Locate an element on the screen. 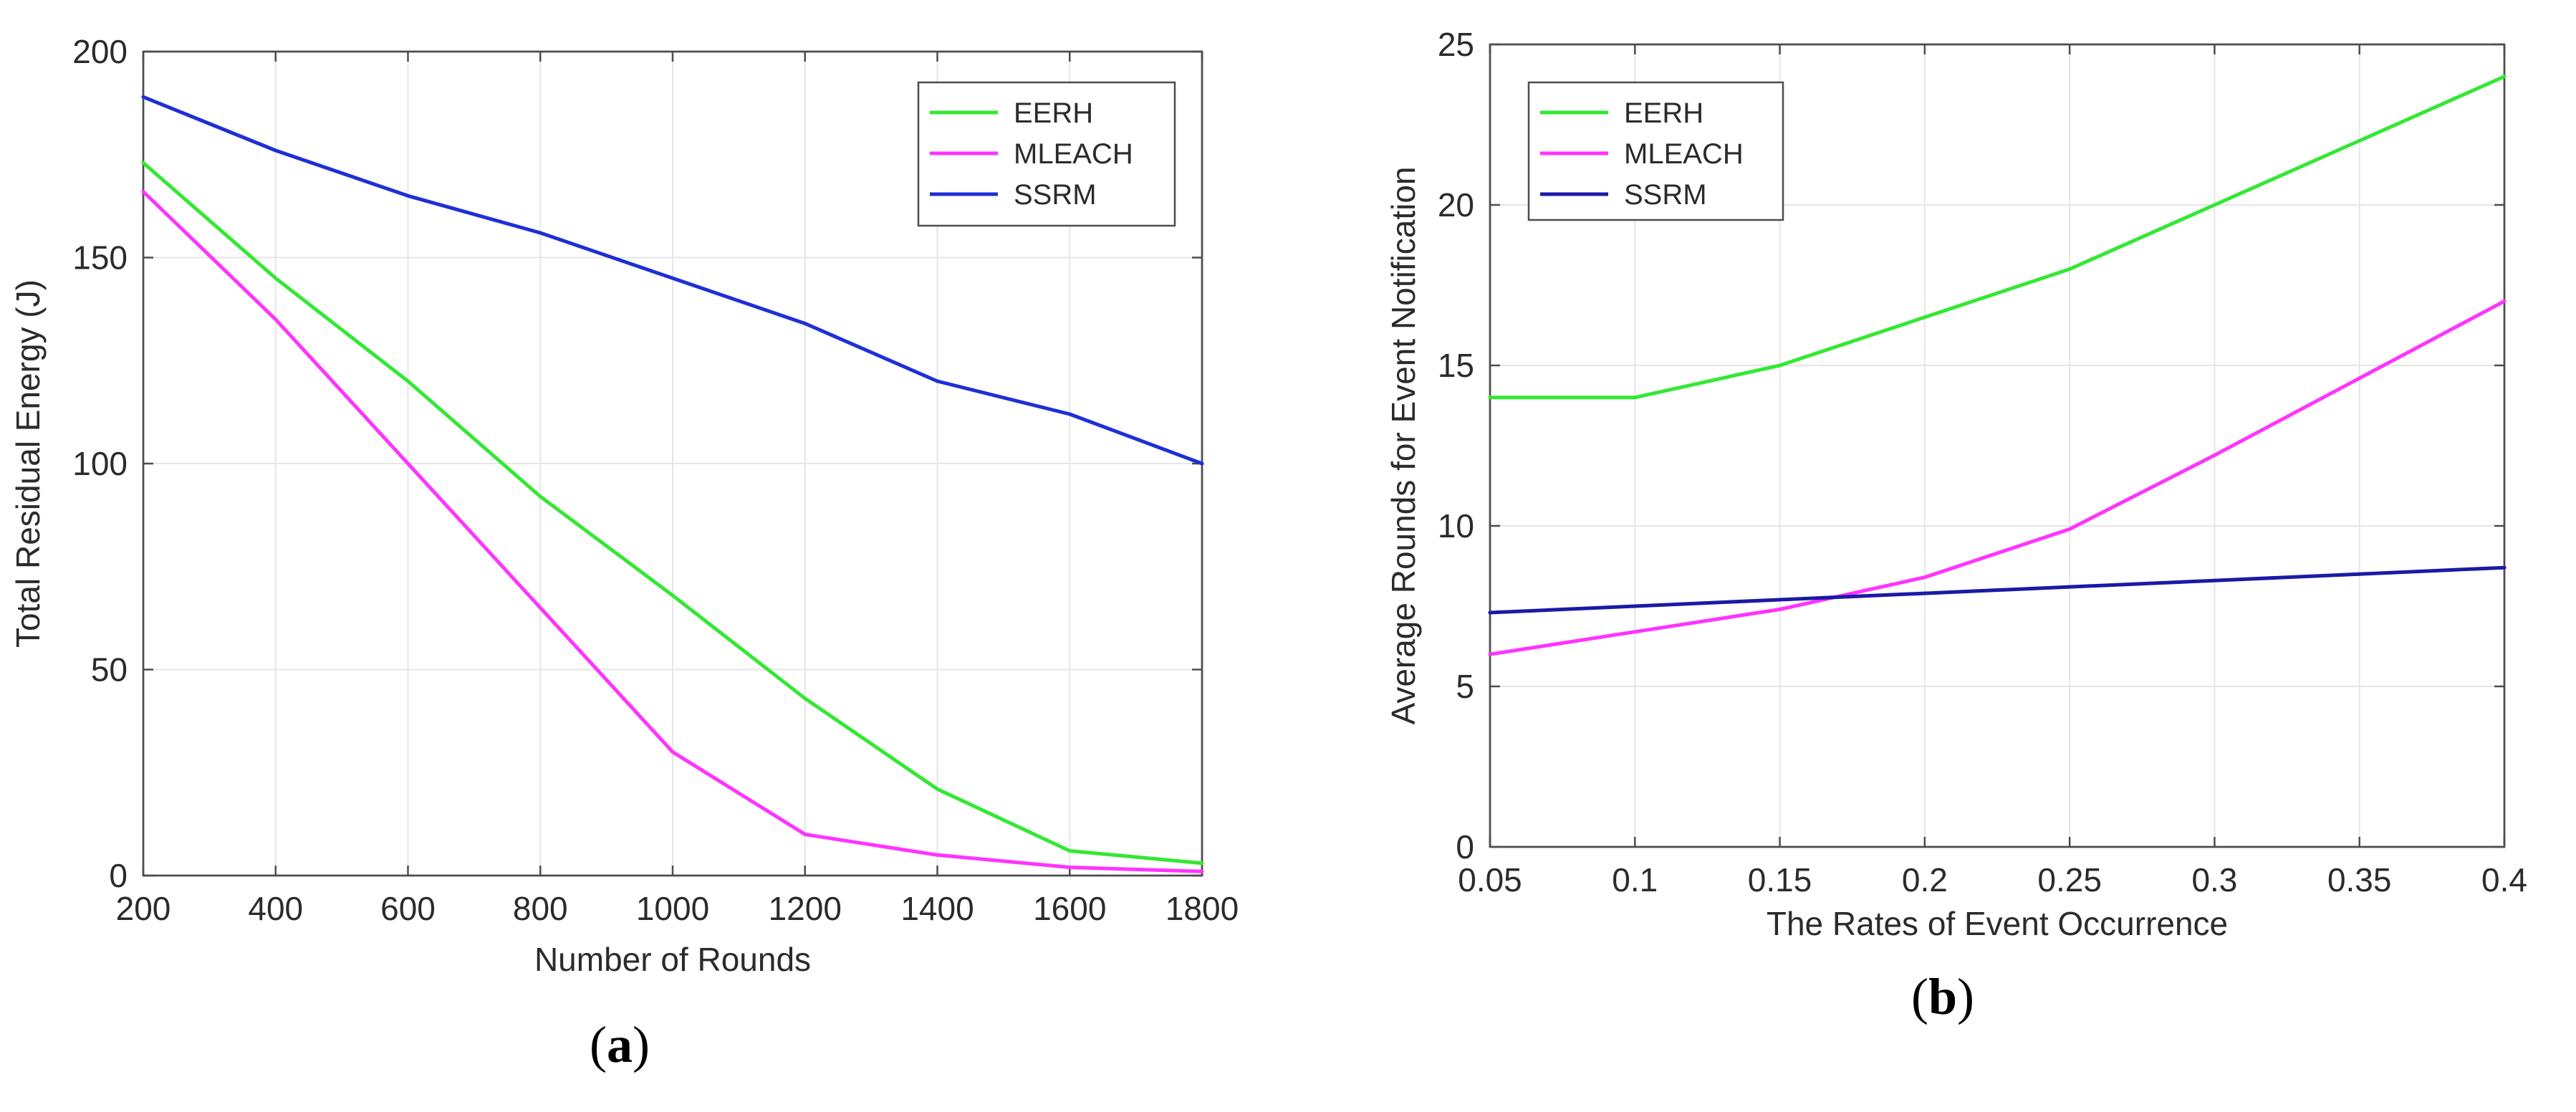 The width and height of the screenshot is (2576, 1112). x-tick-label: 600 is located at coordinates (408, 908).